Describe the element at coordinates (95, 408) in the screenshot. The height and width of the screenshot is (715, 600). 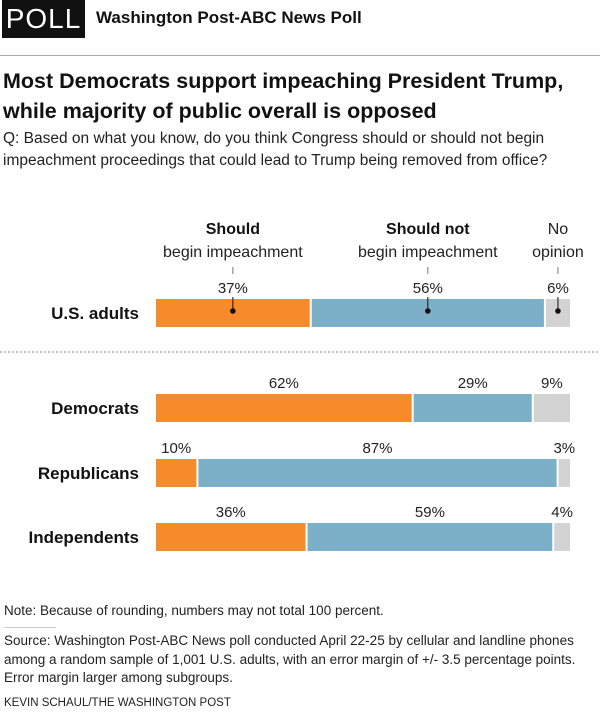
I see `category-label: Democrats` at that location.